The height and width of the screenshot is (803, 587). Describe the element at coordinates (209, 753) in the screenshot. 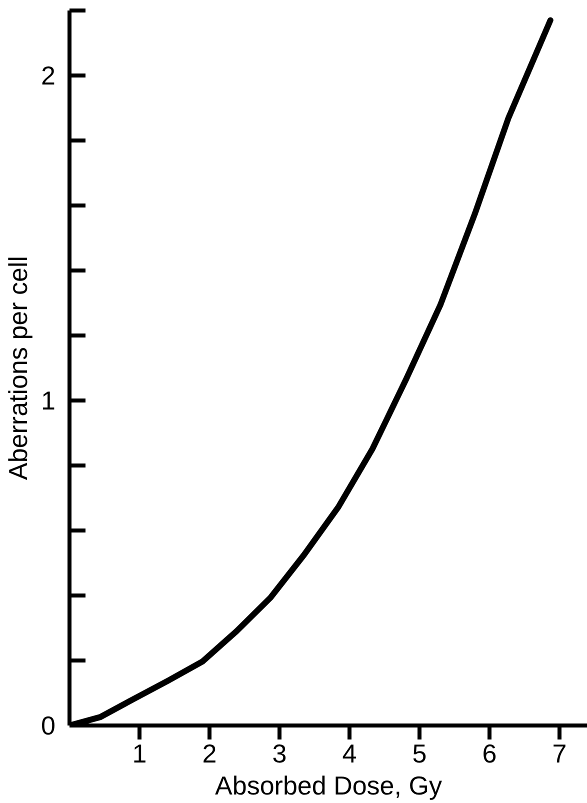

I see `x-tick-label: 2` at that location.